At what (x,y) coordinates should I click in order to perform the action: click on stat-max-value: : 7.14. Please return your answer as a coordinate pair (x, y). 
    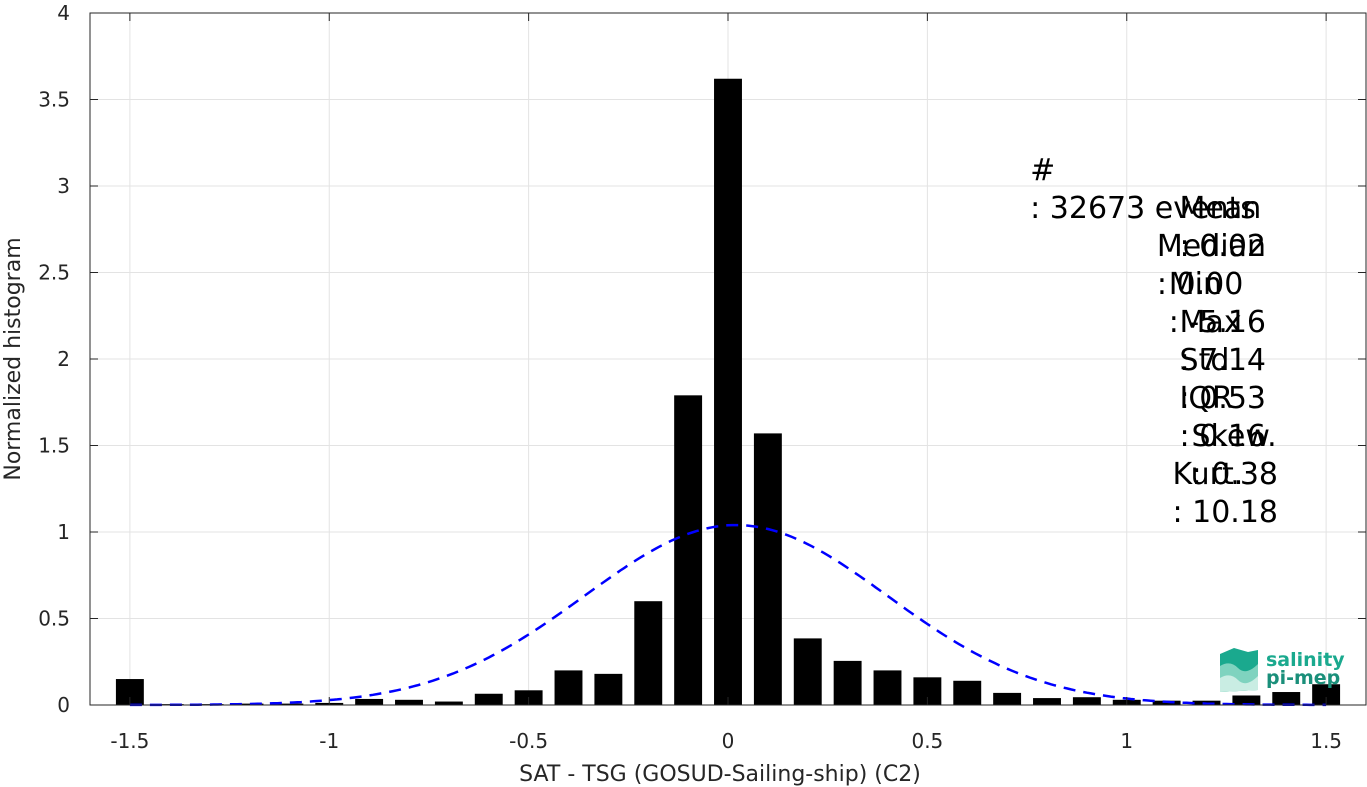
    Looking at the image, I should click on (1222, 360).